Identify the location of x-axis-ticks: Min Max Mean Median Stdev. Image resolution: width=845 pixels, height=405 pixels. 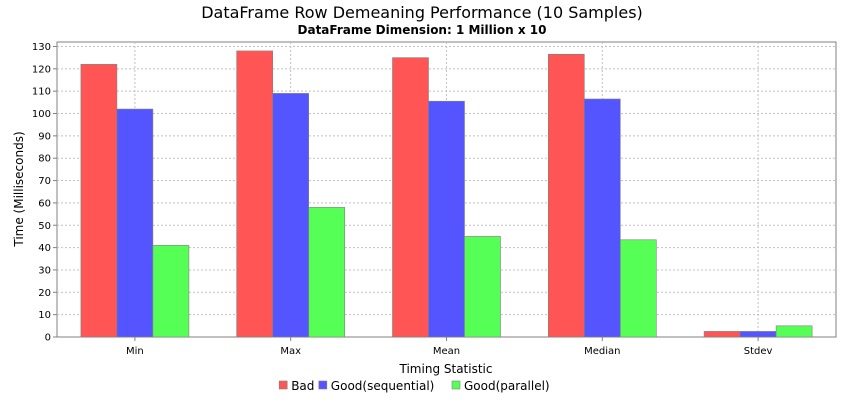
(449, 347).